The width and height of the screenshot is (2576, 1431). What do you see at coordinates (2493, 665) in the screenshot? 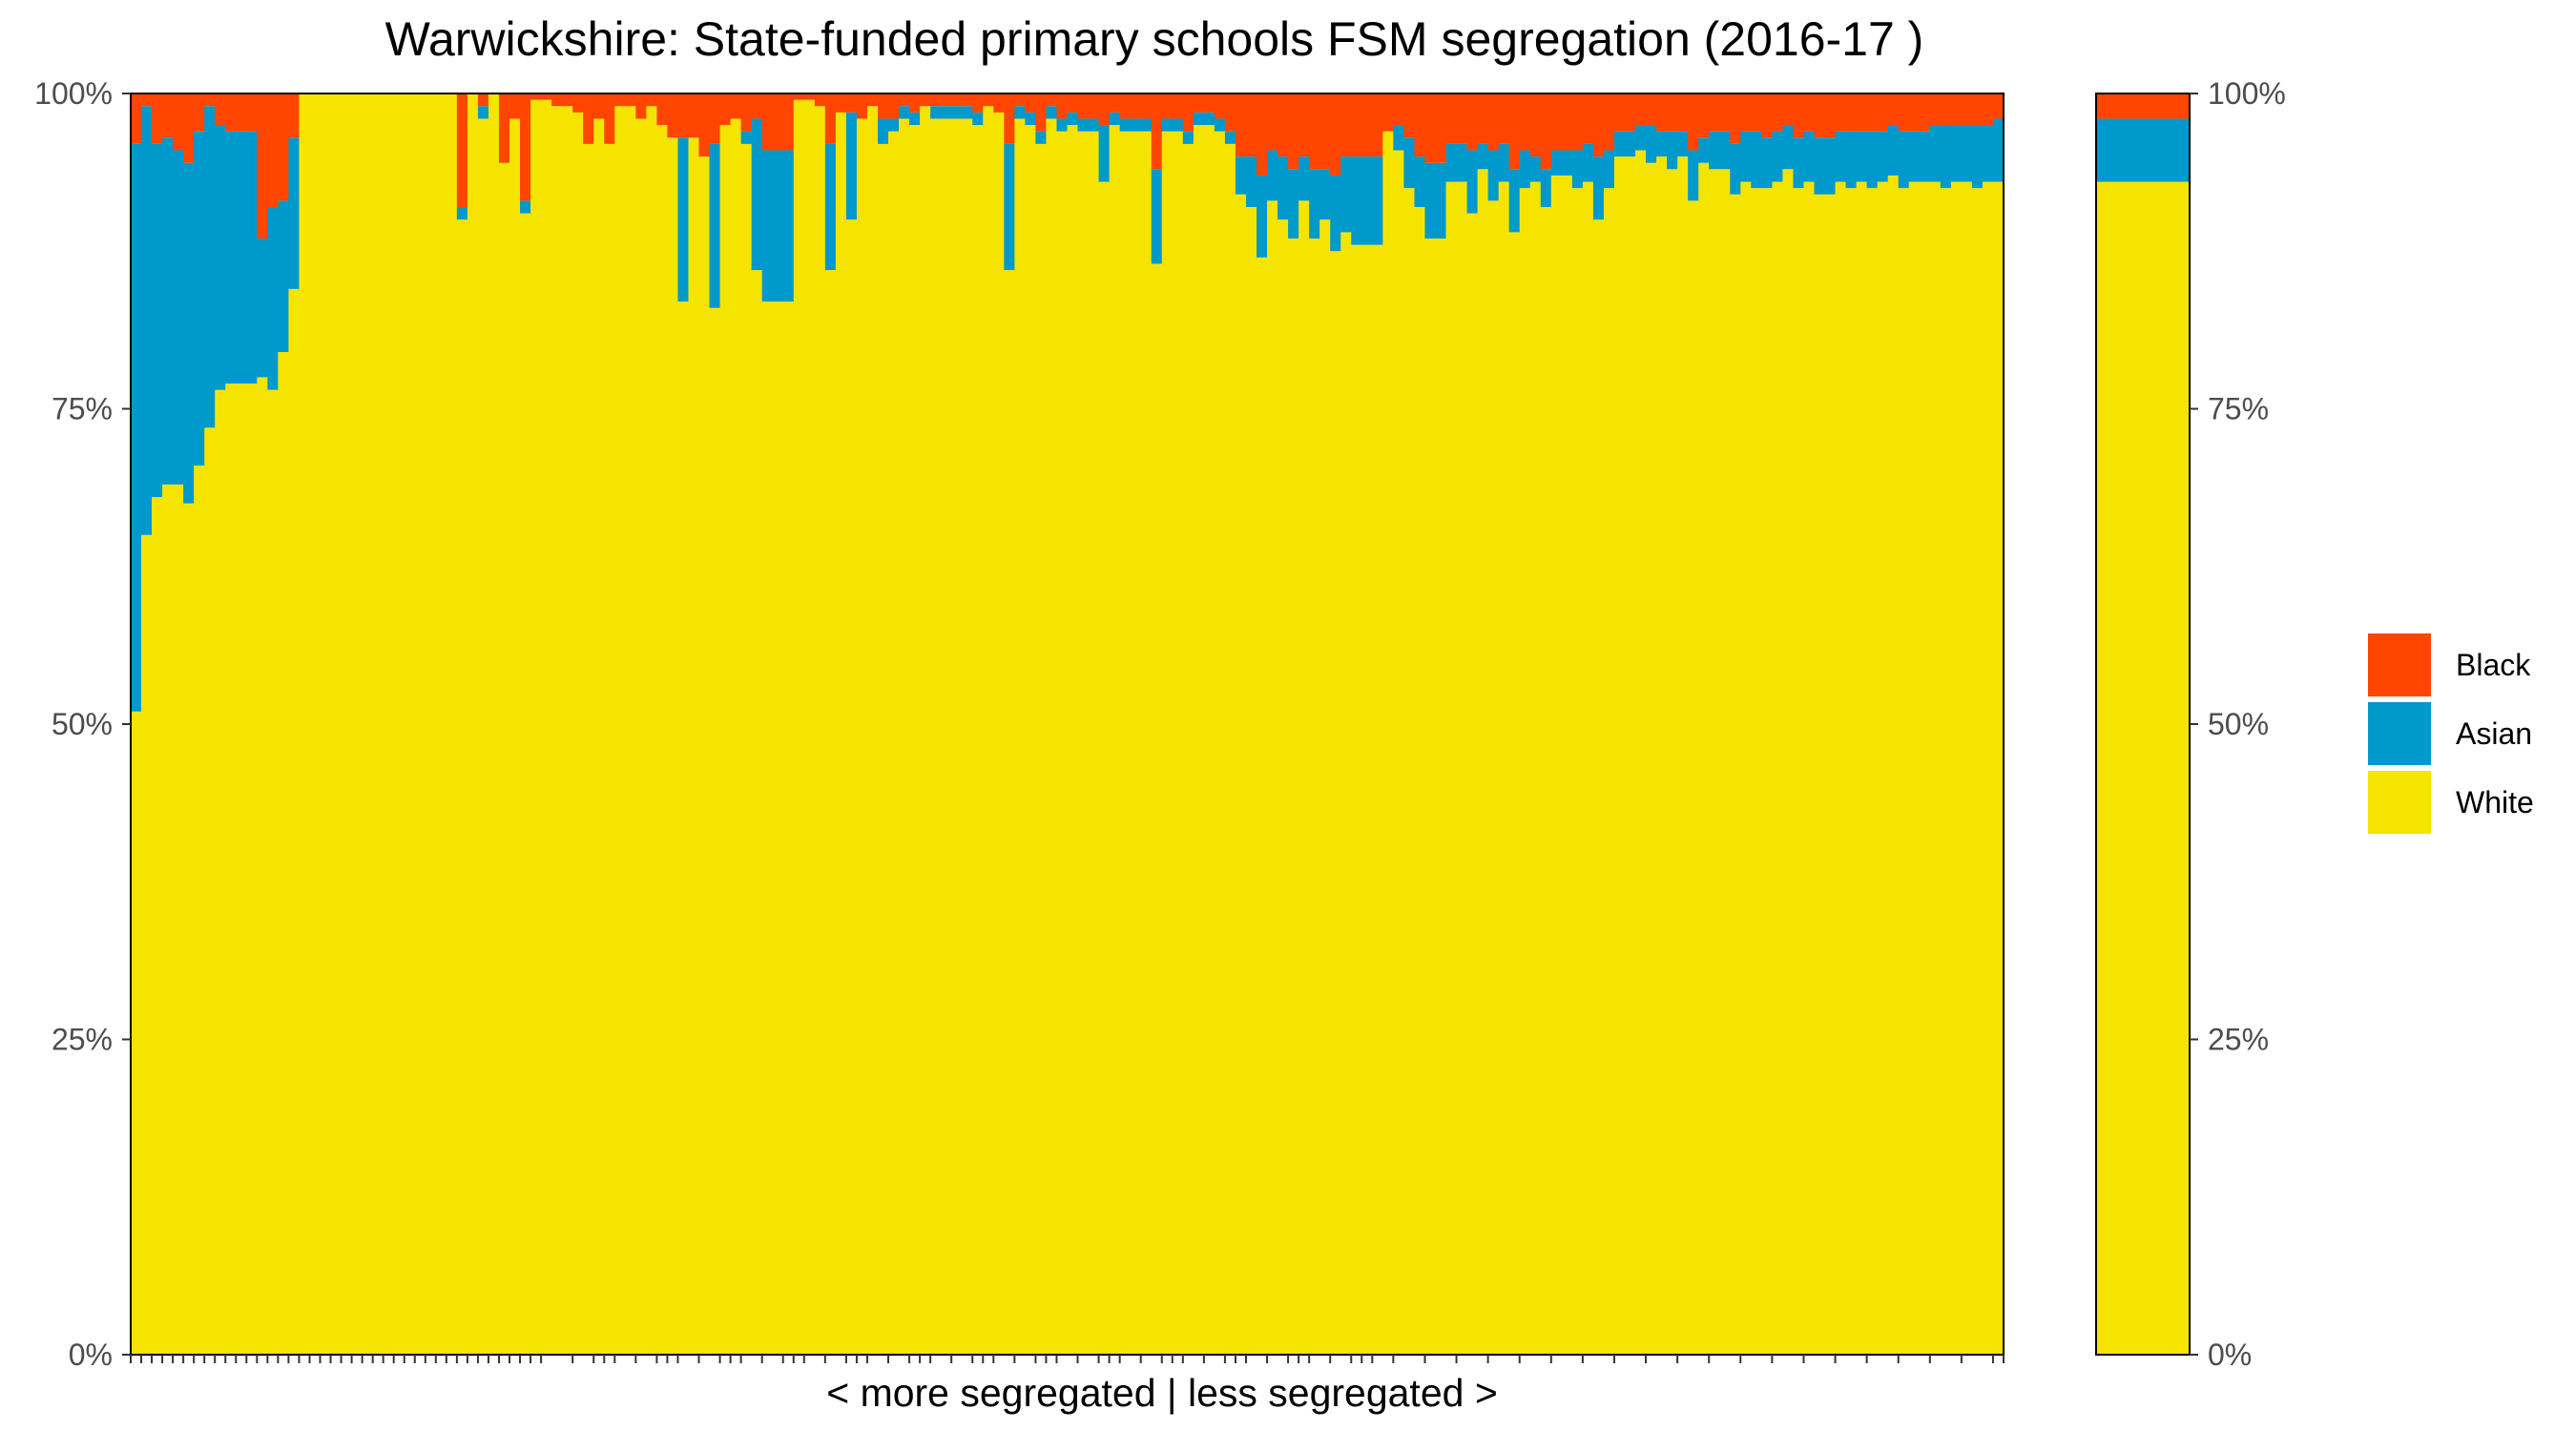
I see `legend-label-black: Black` at bounding box center [2493, 665].